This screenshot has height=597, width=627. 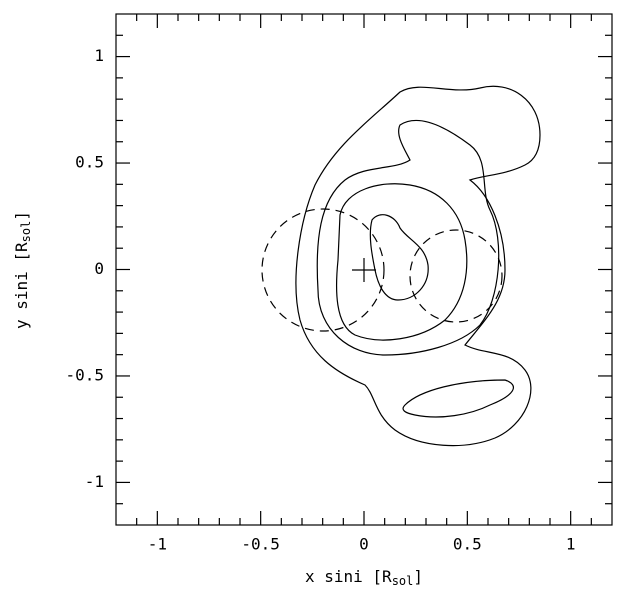 I want to click on center-cross, so click(x=364, y=270).